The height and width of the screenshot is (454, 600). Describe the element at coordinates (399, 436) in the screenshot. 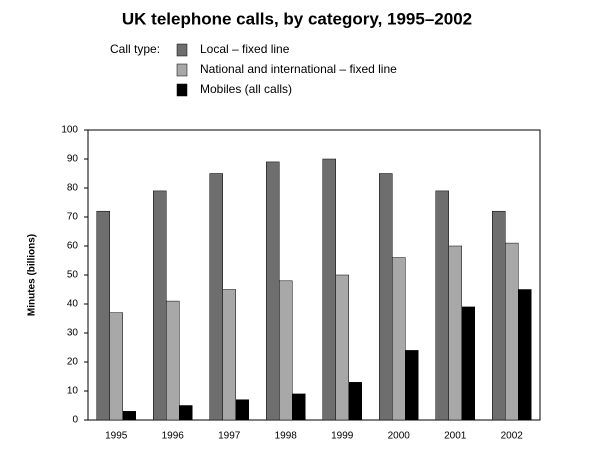

I see `x-tick-label: 2000` at that location.